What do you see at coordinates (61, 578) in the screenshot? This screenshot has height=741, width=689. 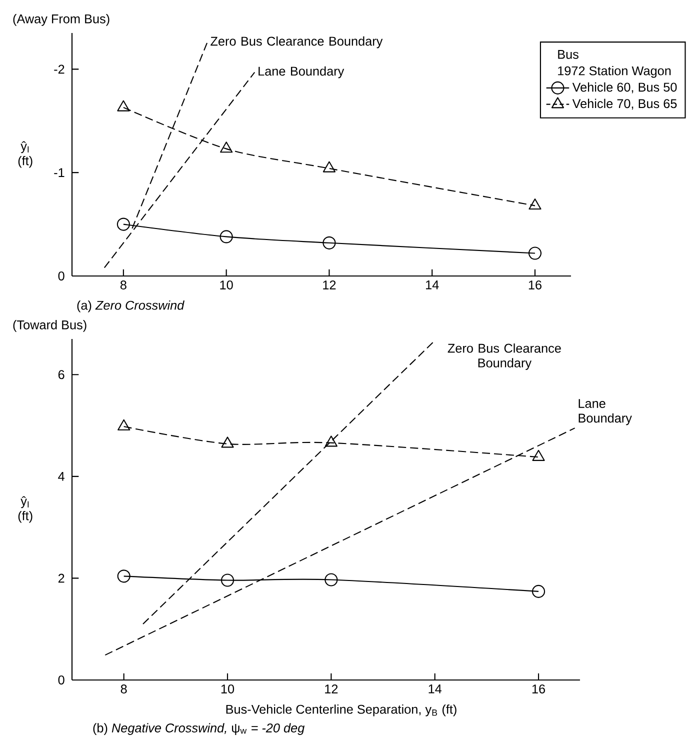 I see `y-tick-label: 2` at bounding box center [61, 578].